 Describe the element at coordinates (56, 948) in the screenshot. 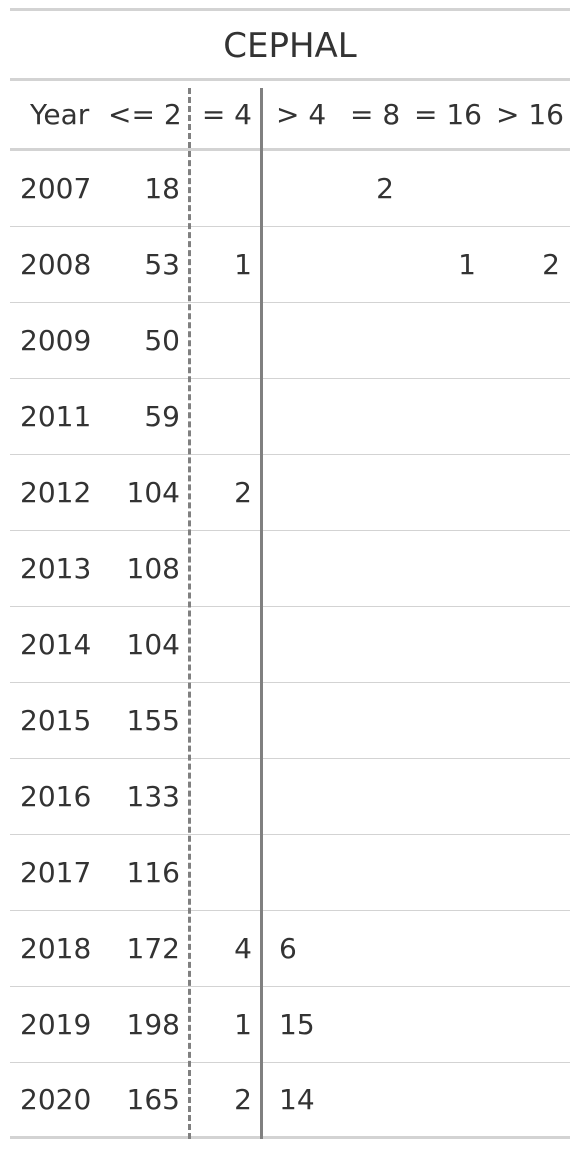

I see `cell-year: 2018` at that location.